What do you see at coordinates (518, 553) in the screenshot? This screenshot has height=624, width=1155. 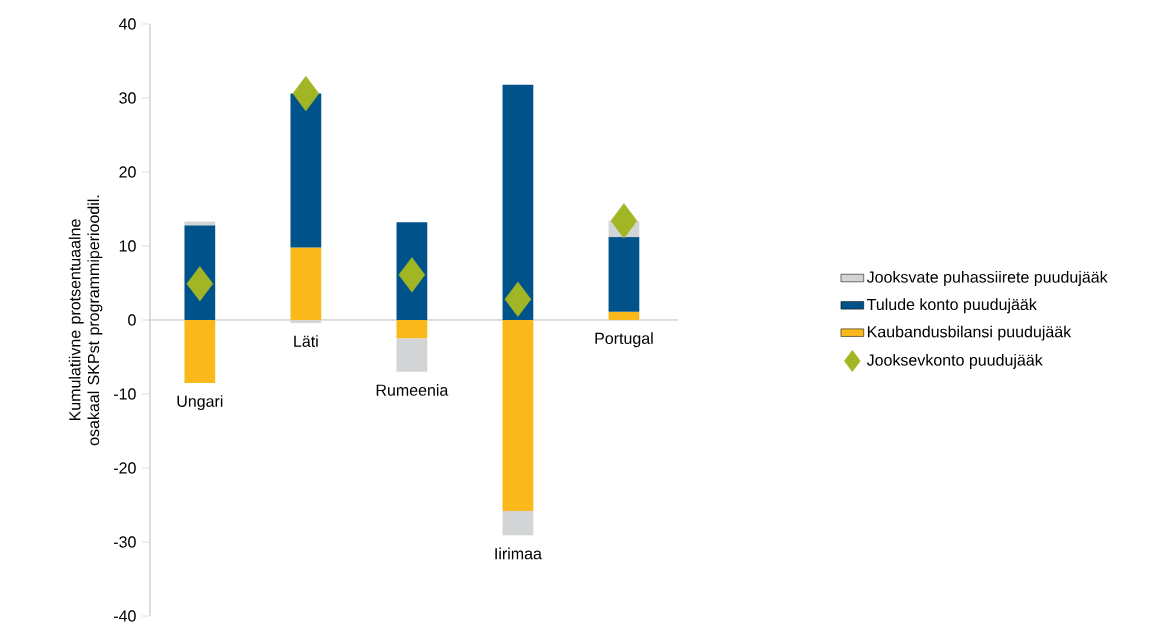 I see `x-tick-label: Iirimaa` at bounding box center [518, 553].